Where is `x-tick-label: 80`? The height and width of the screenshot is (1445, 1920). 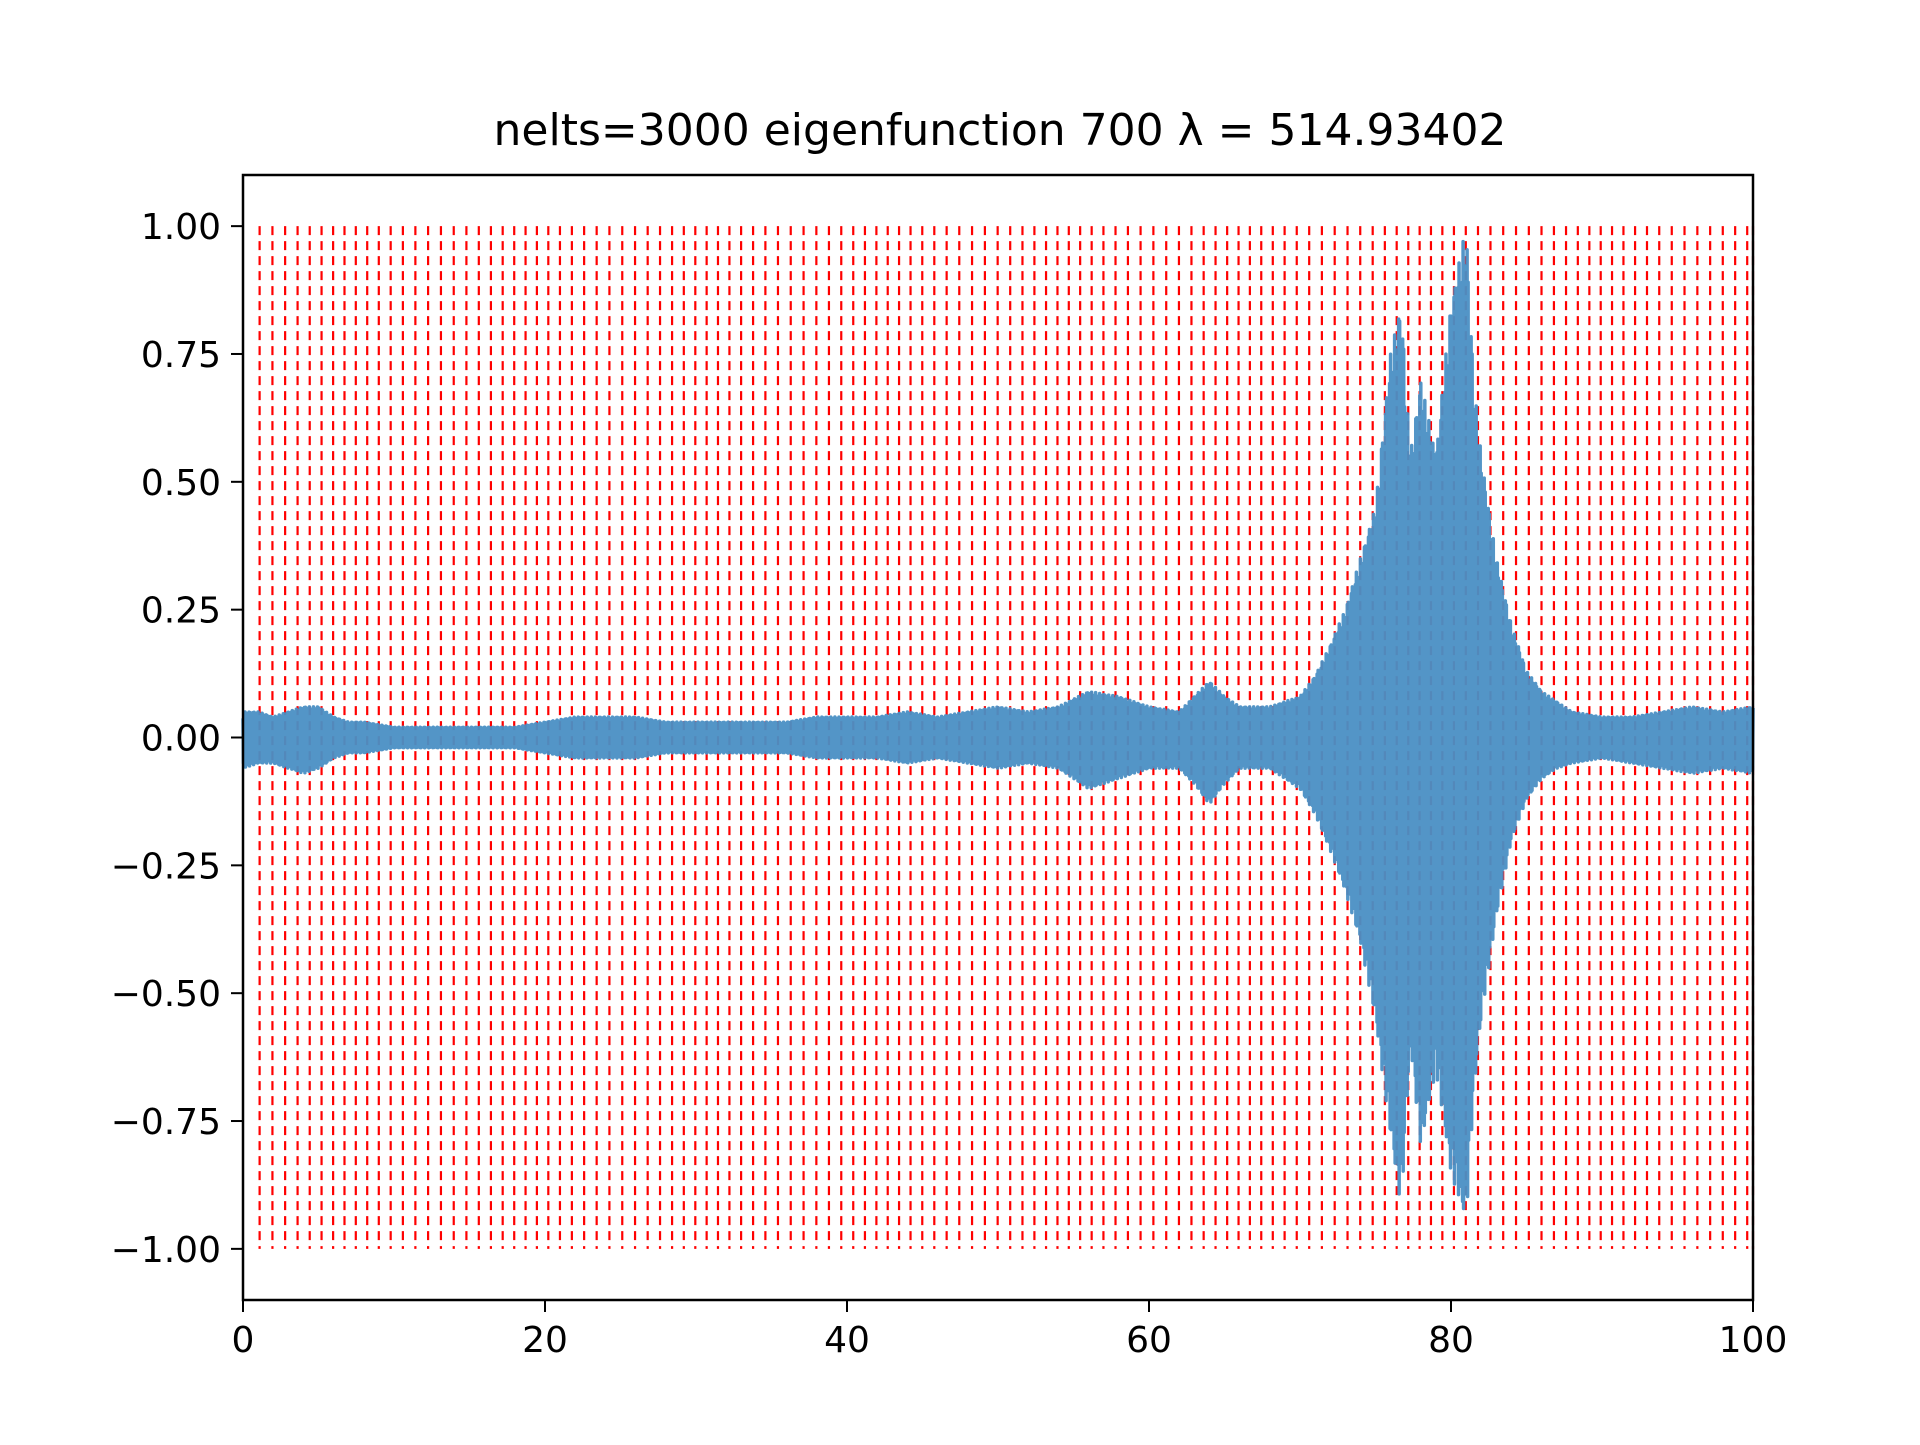 x-tick-label: 80 is located at coordinates (1451, 1340).